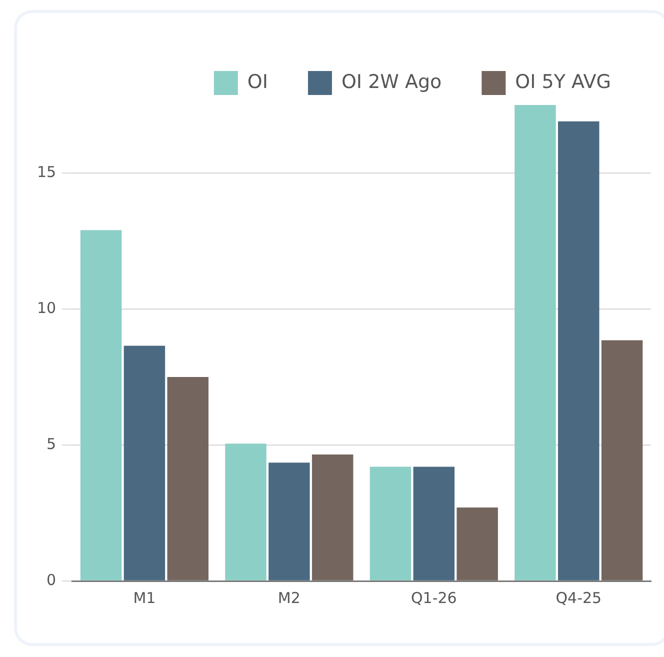 This screenshot has width=664, height=657. Describe the element at coordinates (51, 579) in the screenshot. I see `y-tick-label: 0` at that location.